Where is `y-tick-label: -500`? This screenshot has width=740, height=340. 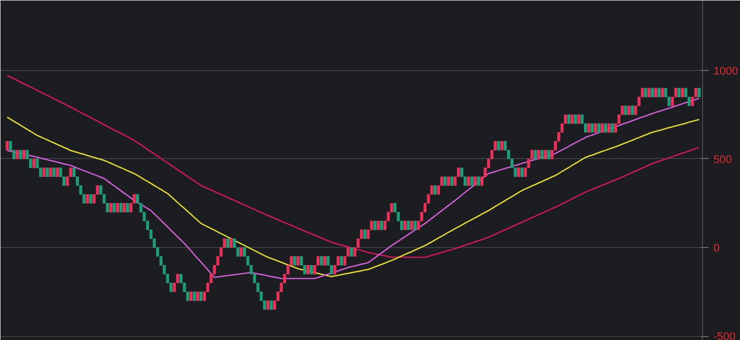 y-tick-label: -500 is located at coordinates (725, 335).